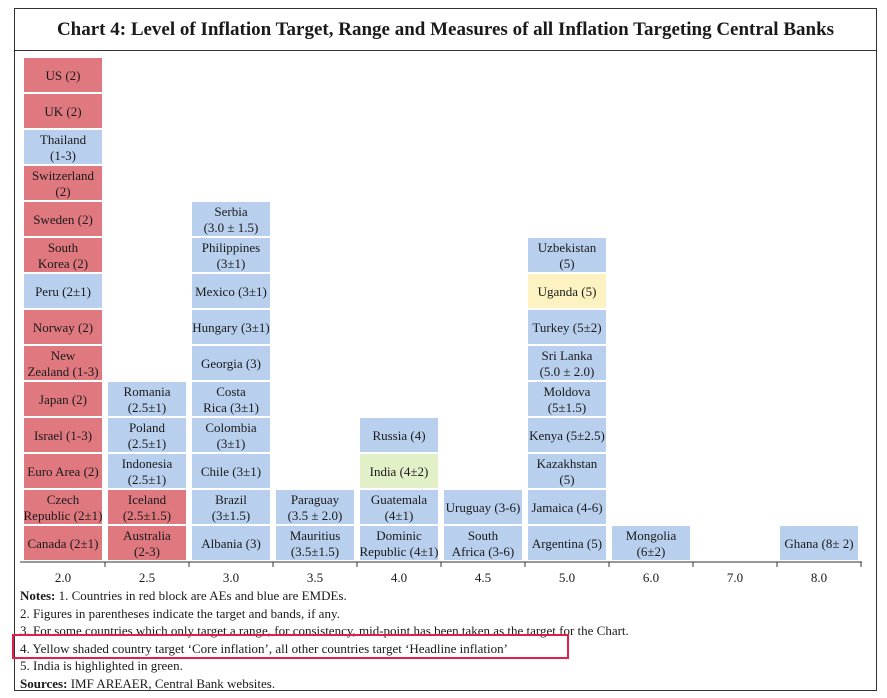  I want to click on country-cell-uzbekistan: Uzbekistan(5), so click(567, 255).